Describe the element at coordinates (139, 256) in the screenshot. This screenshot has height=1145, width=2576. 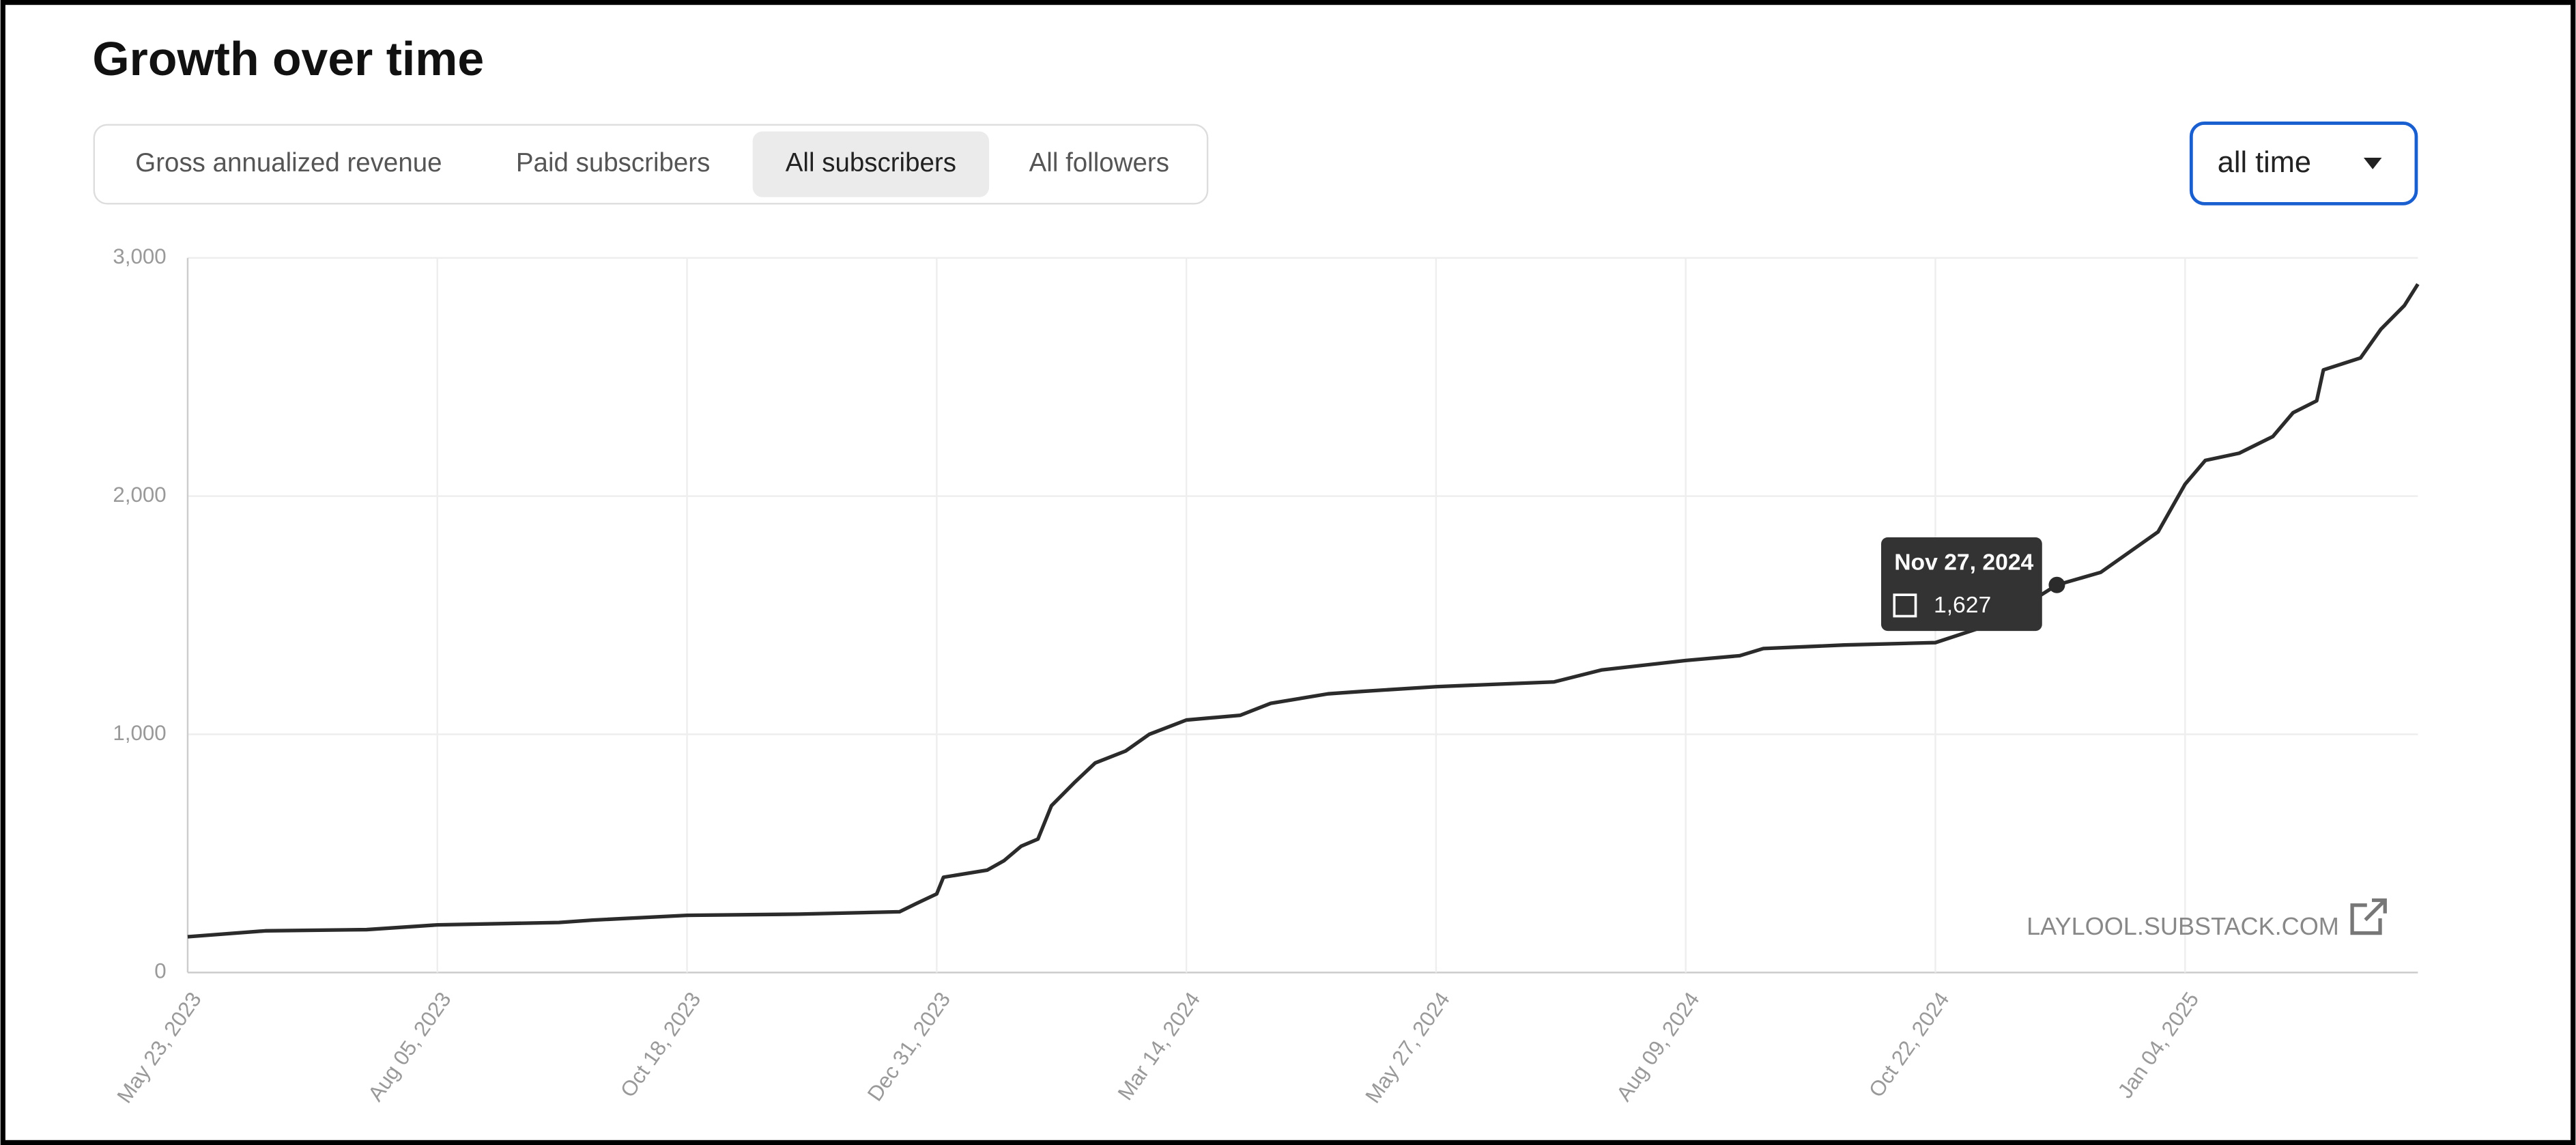
I see `y-tick-label: 3,000` at that location.